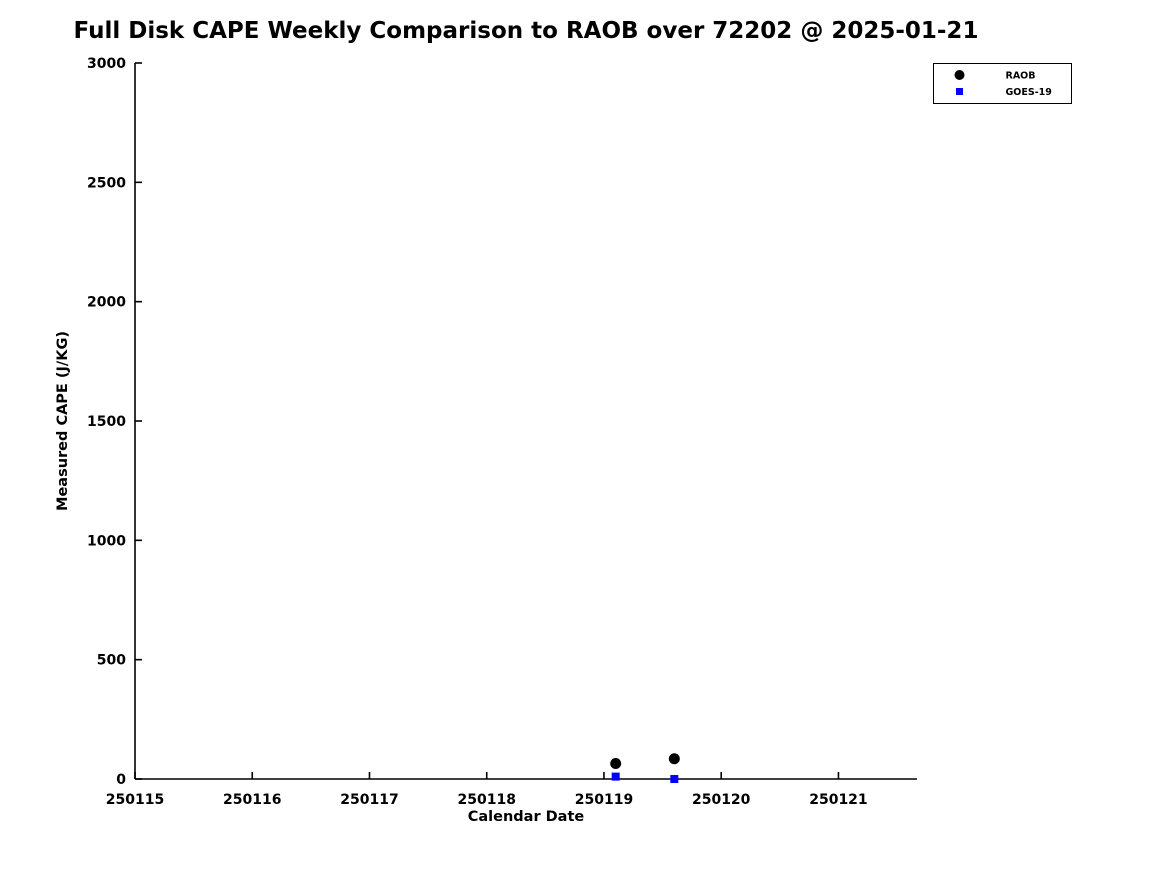 The height and width of the screenshot is (875, 1167). Describe the element at coordinates (721, 800) in the screenshot. I see `x-tick-label: 250120` at that location.